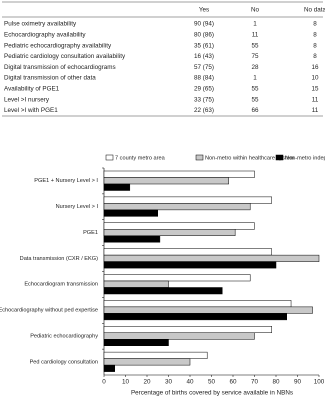 This screenshot has height=406, width=325. I want to click on x-tick-label: 70, so click(255, 382).